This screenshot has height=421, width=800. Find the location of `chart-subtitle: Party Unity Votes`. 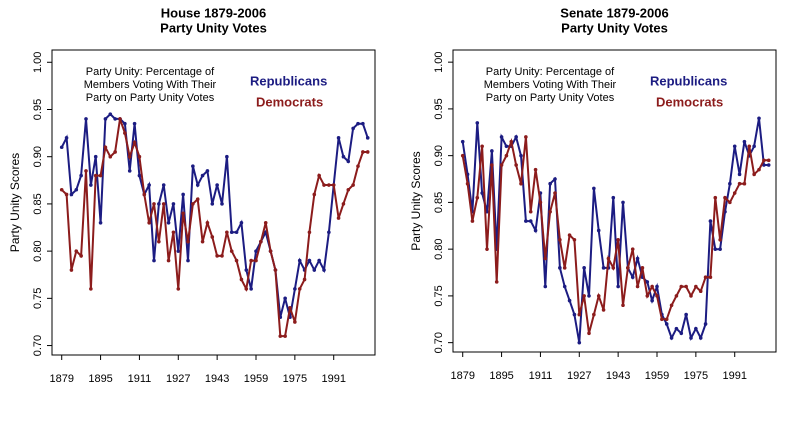

chart-subtitle: Party Unity Votes is located at coordinates (213, 27).